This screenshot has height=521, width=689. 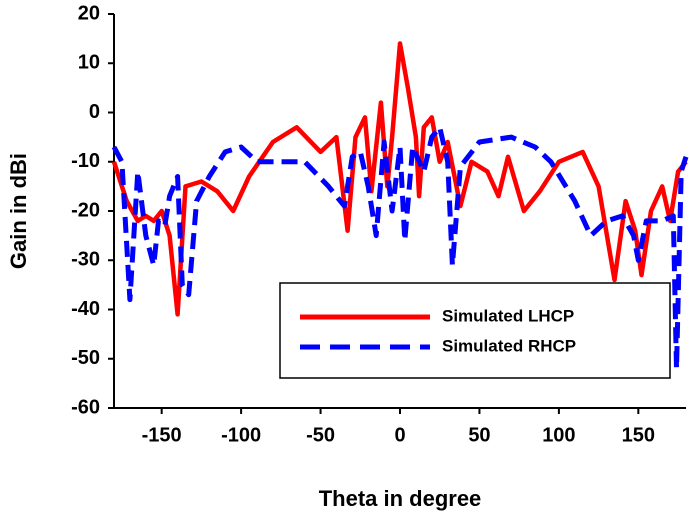 What do you see at coordinates (162, 435) in the screenshot?
I see `x-tick-label: -150` at bounding box center [162, 435].